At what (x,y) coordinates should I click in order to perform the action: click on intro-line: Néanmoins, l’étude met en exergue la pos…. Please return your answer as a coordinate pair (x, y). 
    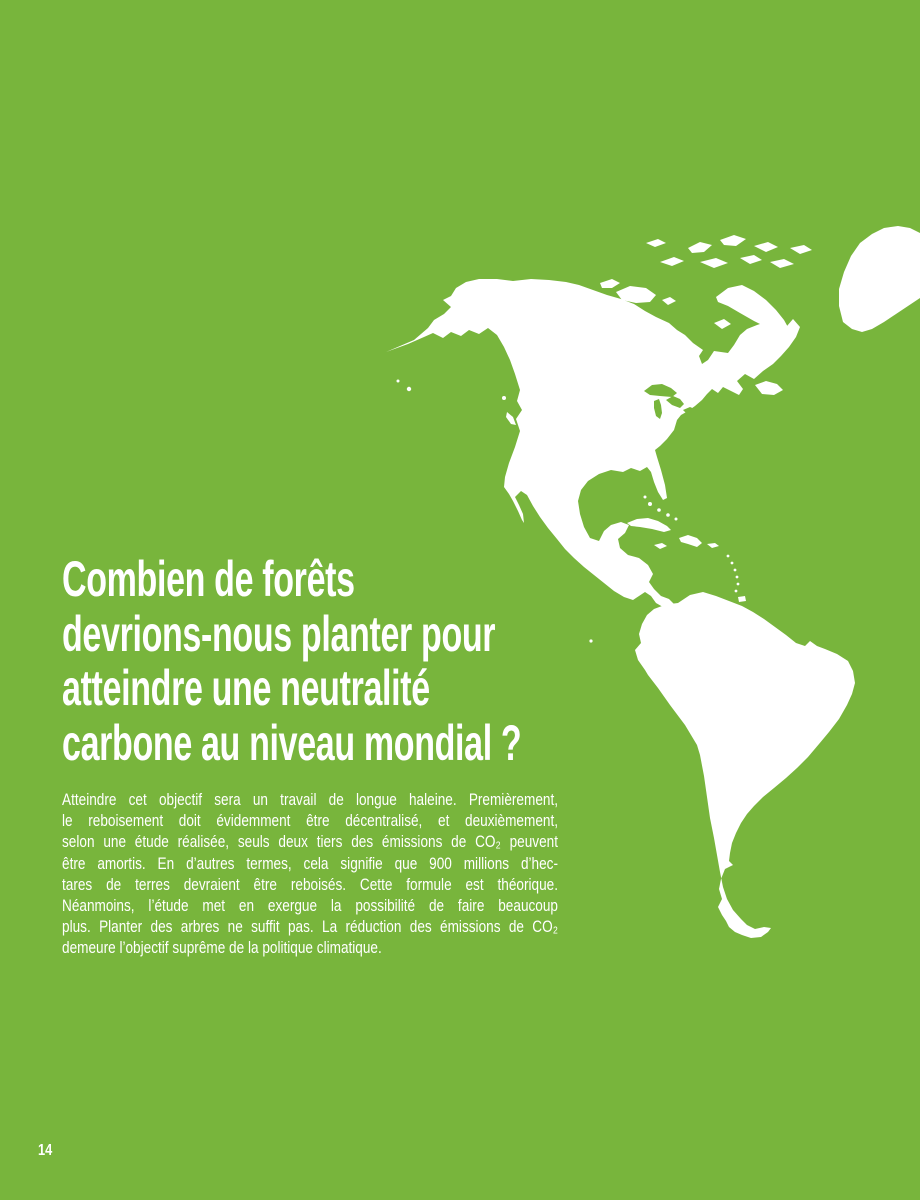
    Looking at the image, I should click on (310, 906).